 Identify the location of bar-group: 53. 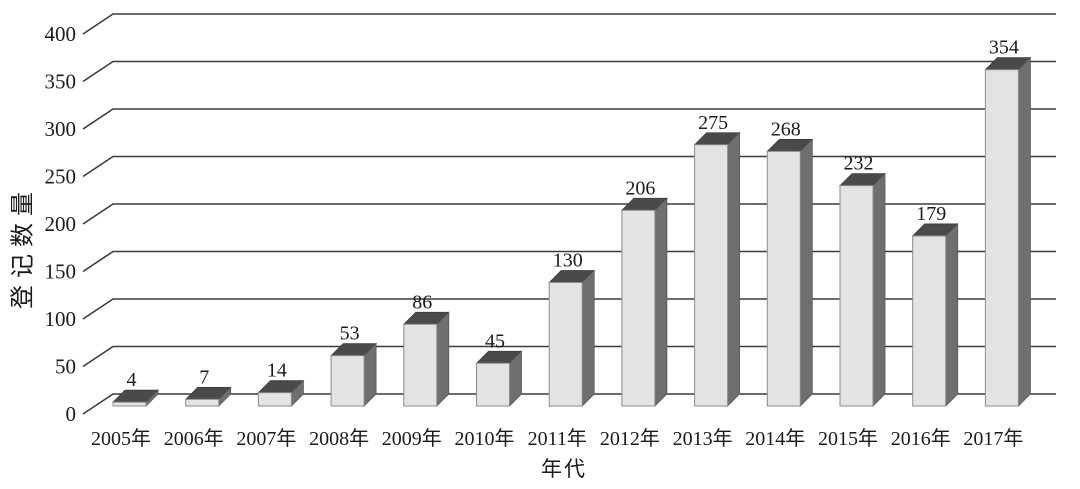
(354, 365).